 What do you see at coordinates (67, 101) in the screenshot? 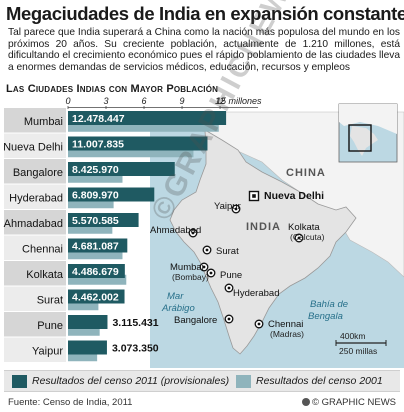
I see `tick-label: 0` at bounding box center [67, 101].